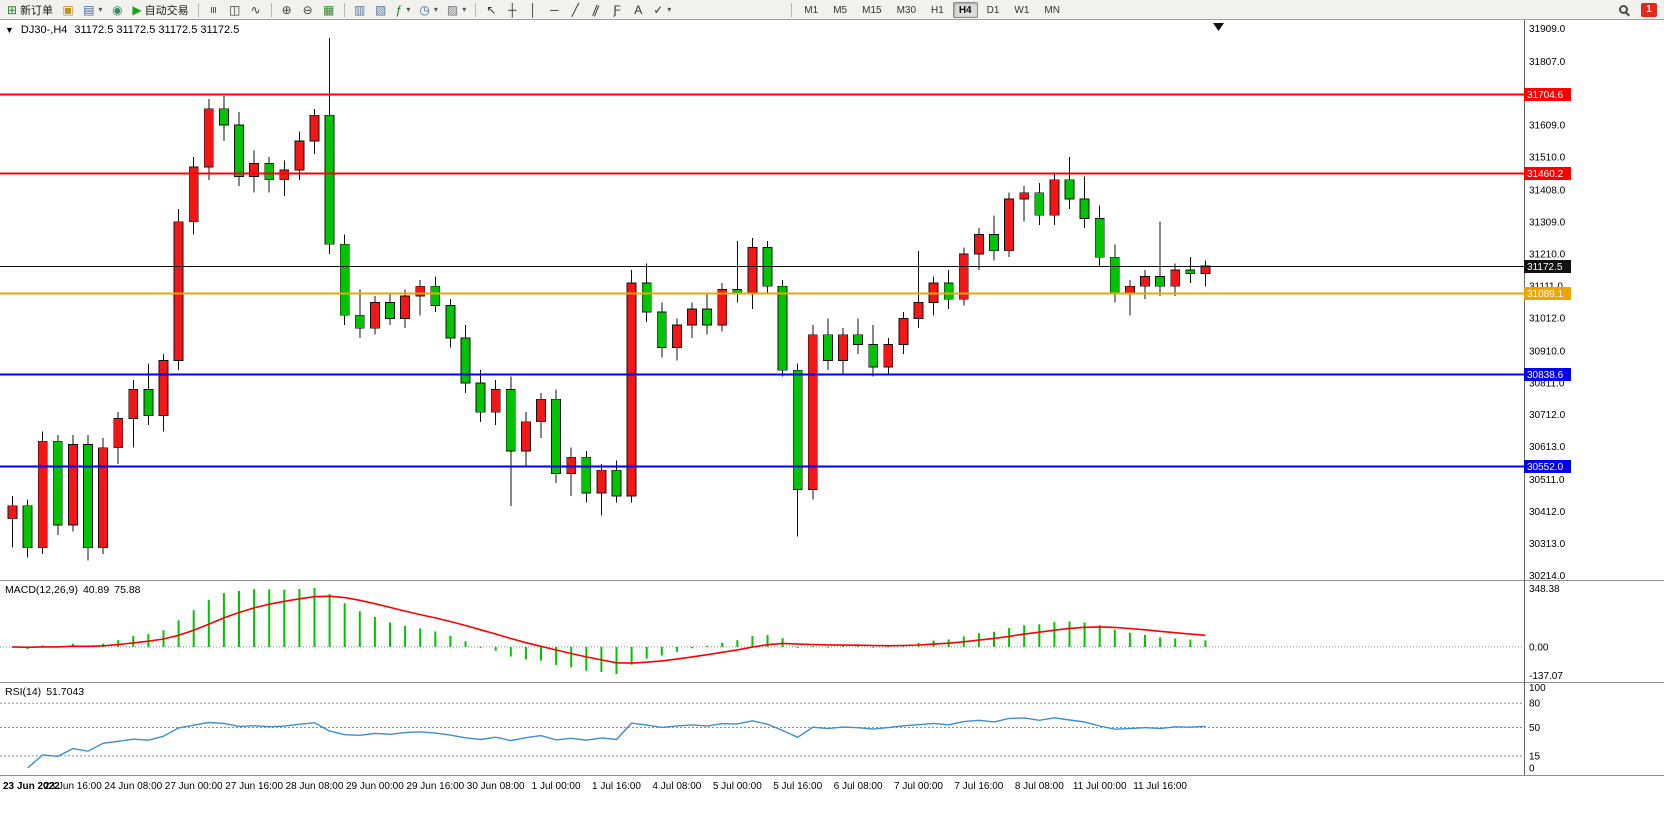  I want to click on auto-trading-button: ▶ 自动交易, so click(160, 9).